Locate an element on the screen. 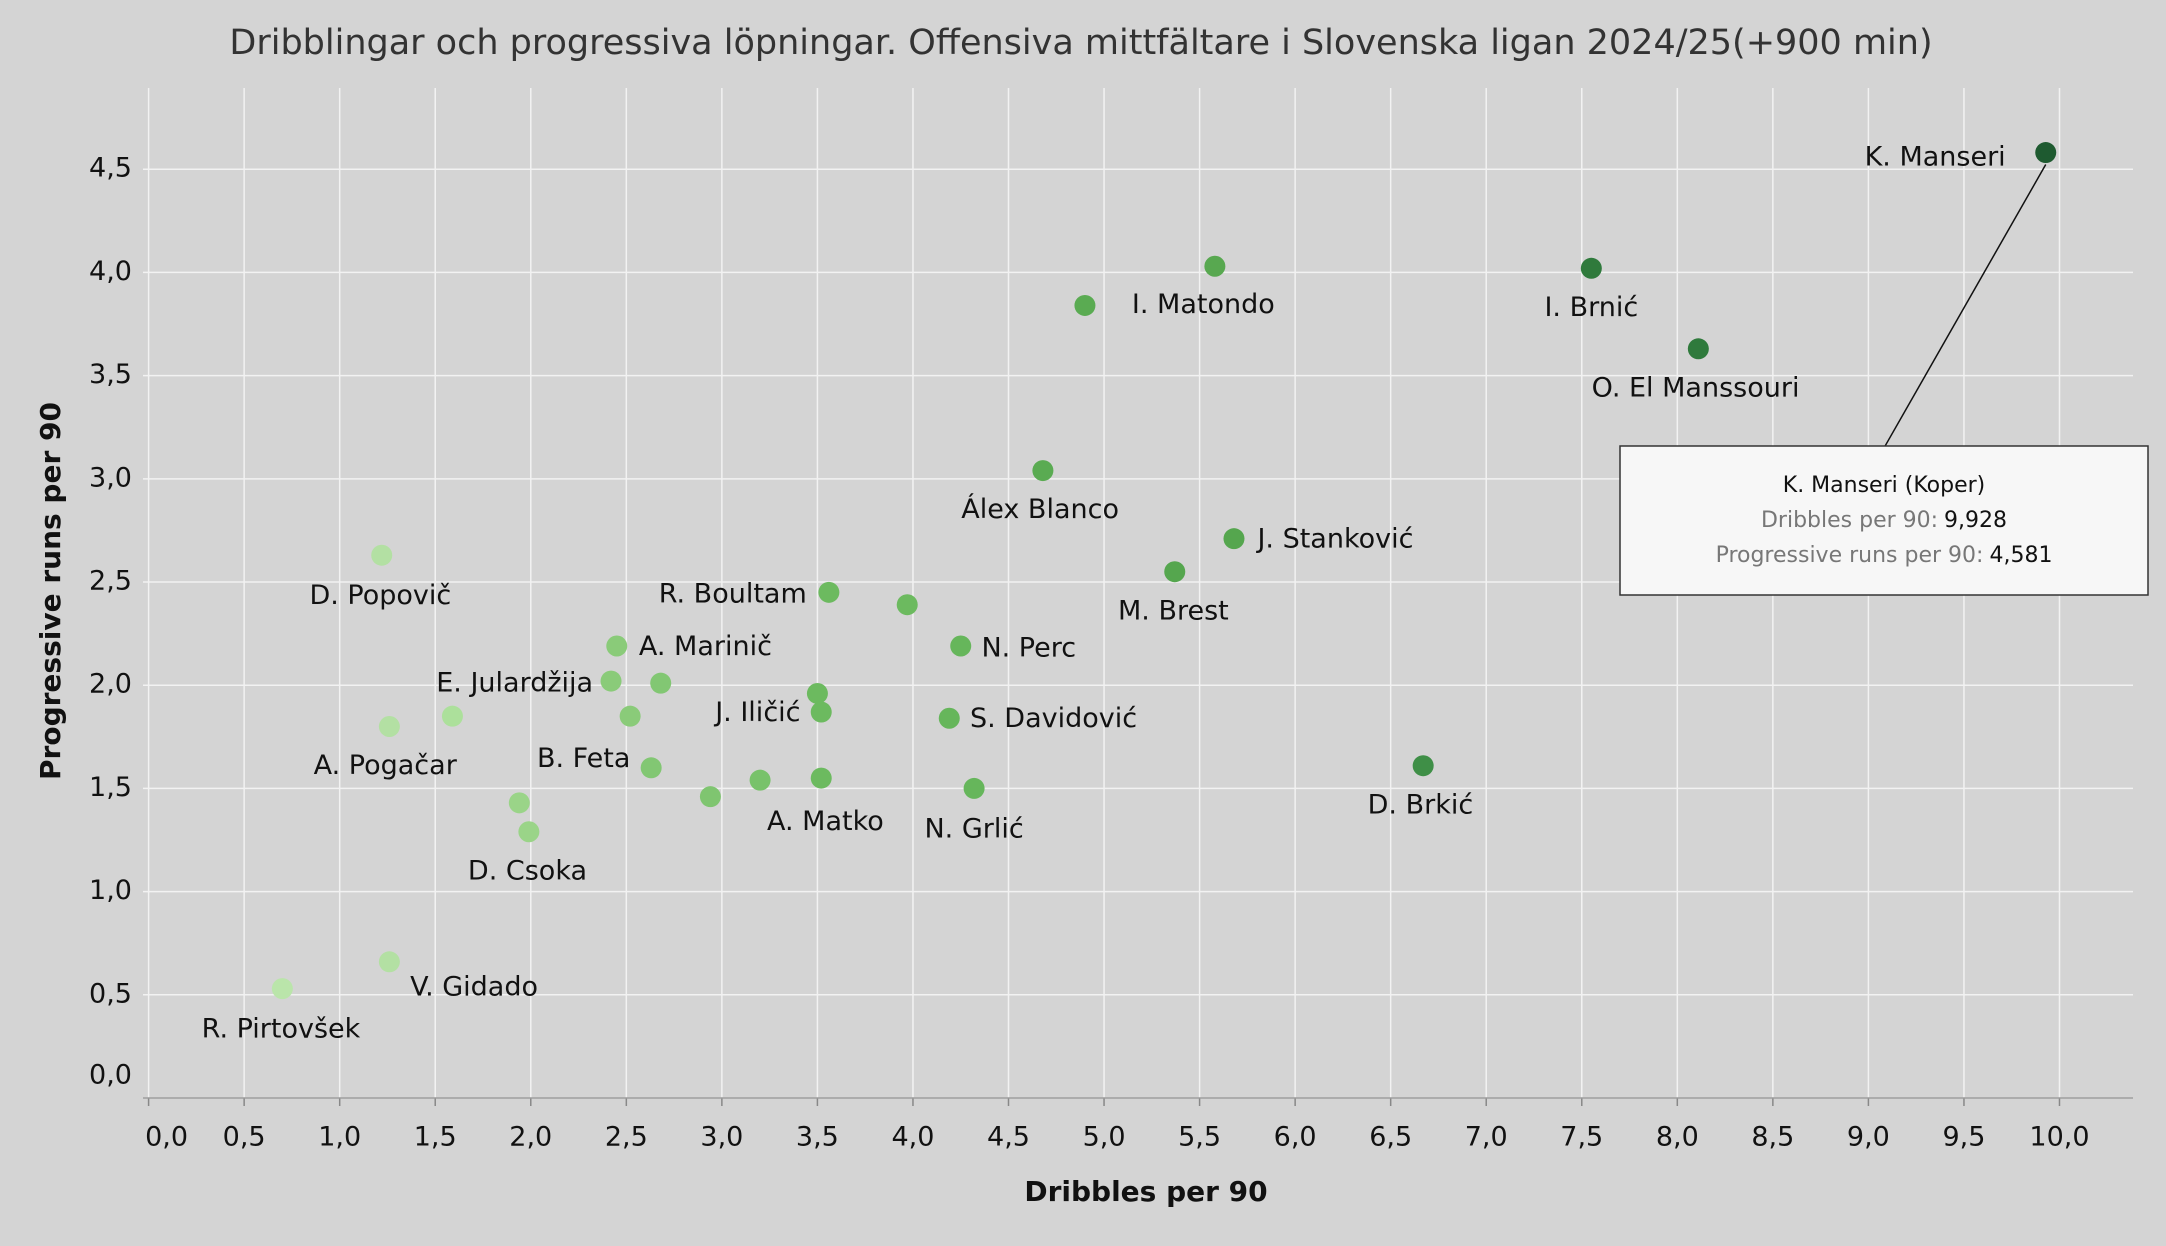 The width and height of the screenshot is (2166, 1246). x-tick-label: 3,5 is located at coordinates (817, 1137).